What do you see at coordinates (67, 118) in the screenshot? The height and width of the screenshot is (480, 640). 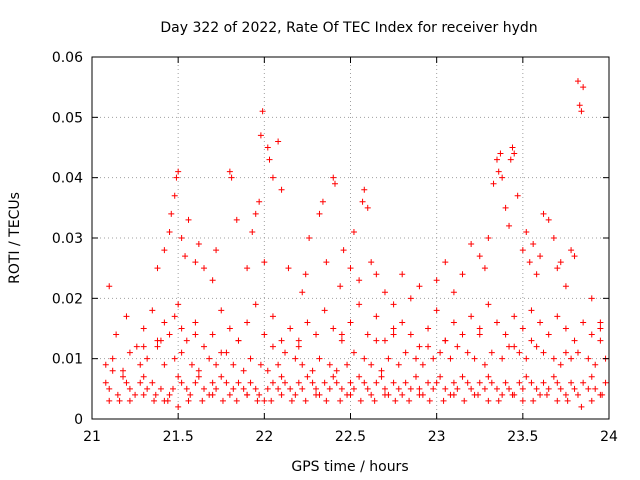 I see `y-tick-label: 0.05` at bounding box center [67, 118].